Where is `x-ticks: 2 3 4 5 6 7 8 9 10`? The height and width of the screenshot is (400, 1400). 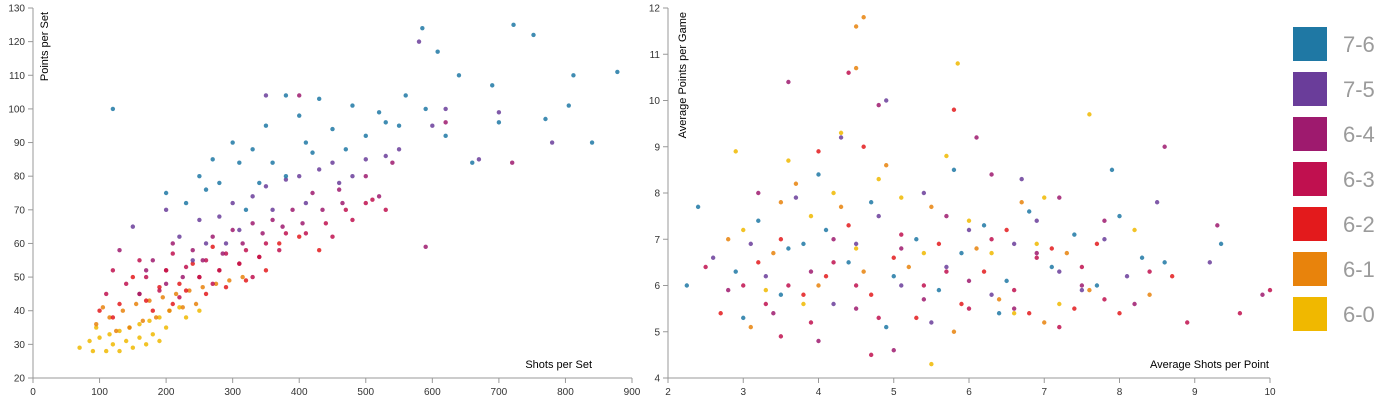
x-ticks: 2 3 4 5 6 7 8 9 10 is located at coordinates (970, 388).